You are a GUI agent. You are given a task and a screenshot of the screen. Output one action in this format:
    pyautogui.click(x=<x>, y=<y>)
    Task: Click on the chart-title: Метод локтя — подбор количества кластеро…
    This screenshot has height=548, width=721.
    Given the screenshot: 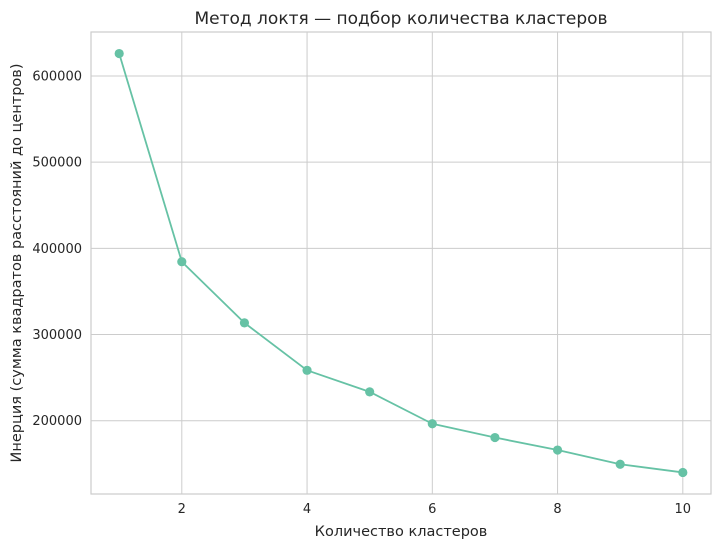 What is the action you would take?
    pyautogui.click(x=400, y=19)
    